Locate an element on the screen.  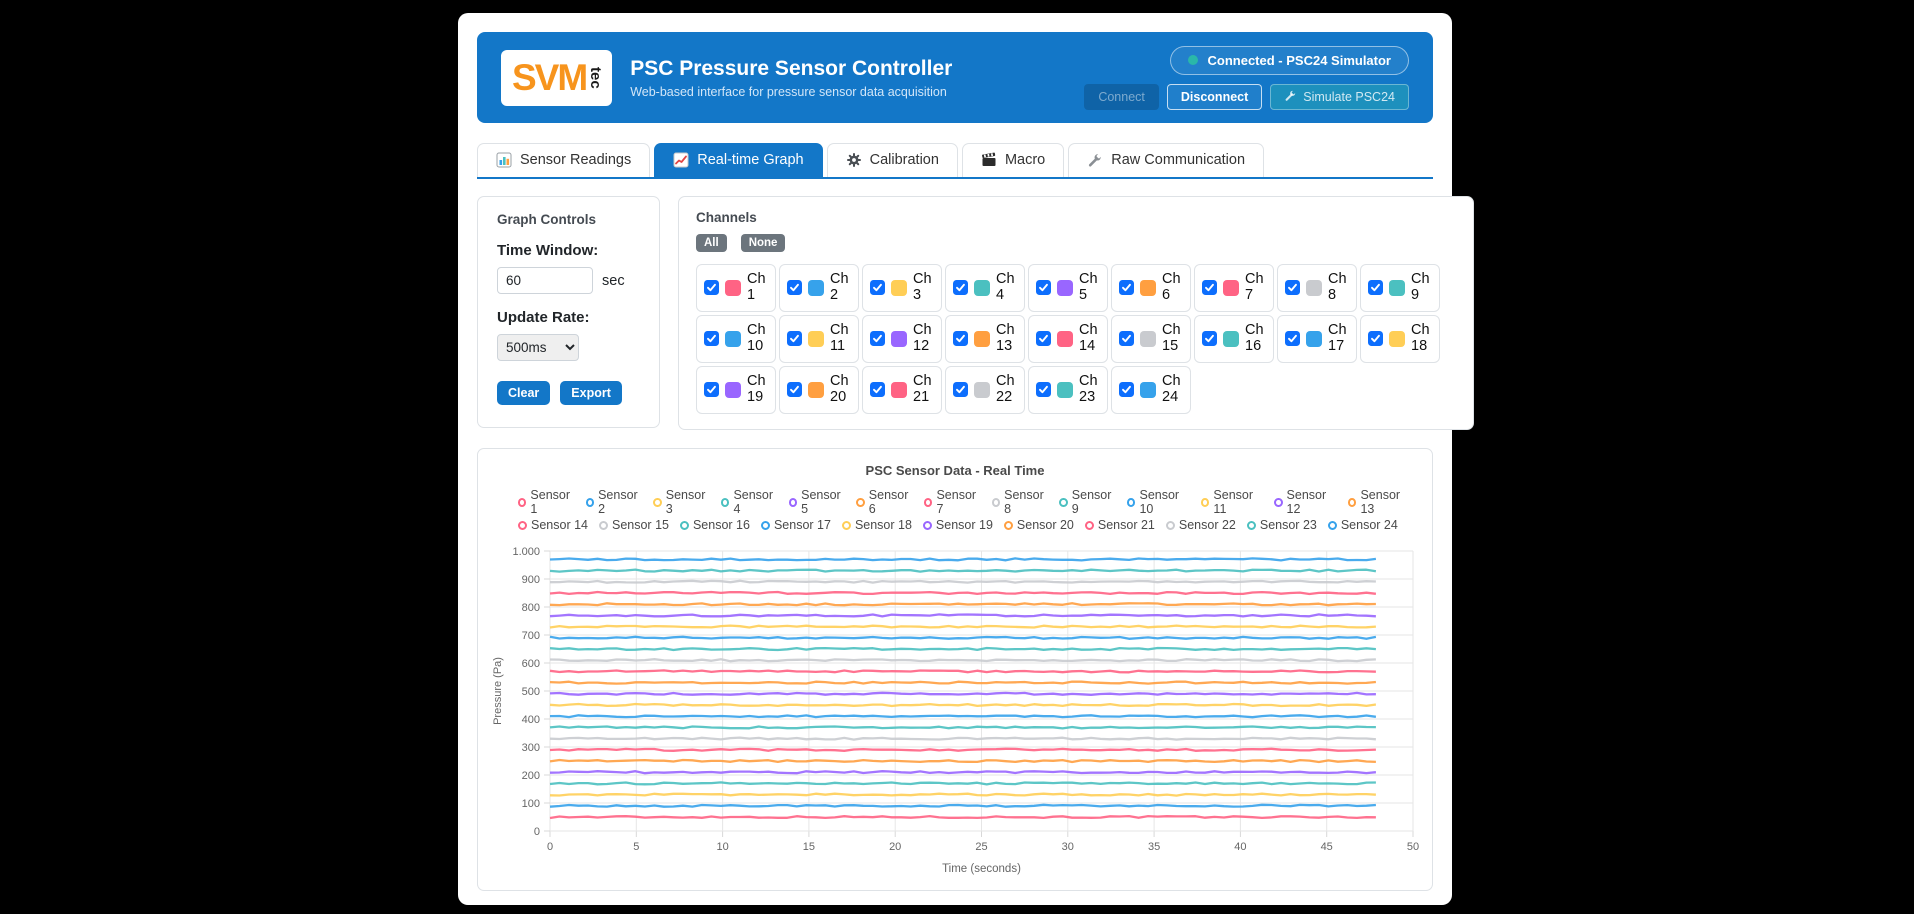
channel-label: Ch 22 is located at coordinates (1005, 388).